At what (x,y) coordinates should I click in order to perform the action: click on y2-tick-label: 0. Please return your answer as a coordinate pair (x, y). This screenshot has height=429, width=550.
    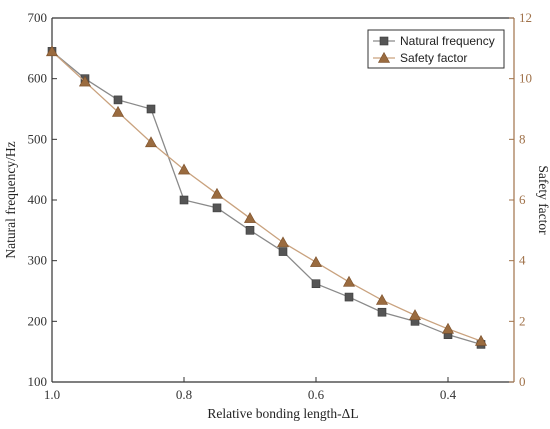
    Looking at the image, I should click on (522, 381).